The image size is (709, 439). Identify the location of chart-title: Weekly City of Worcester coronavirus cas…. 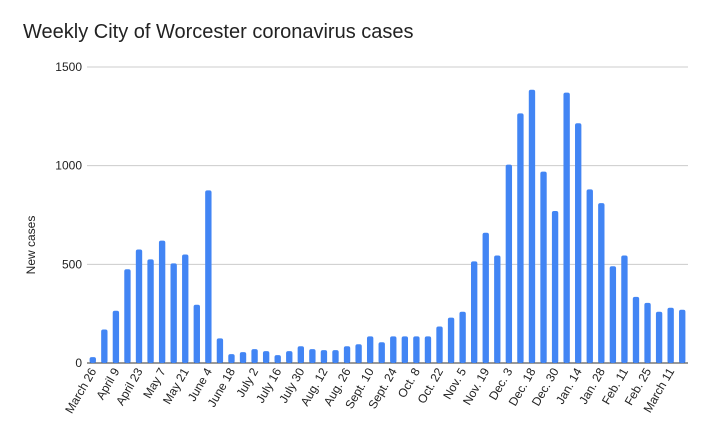
(218, 32).